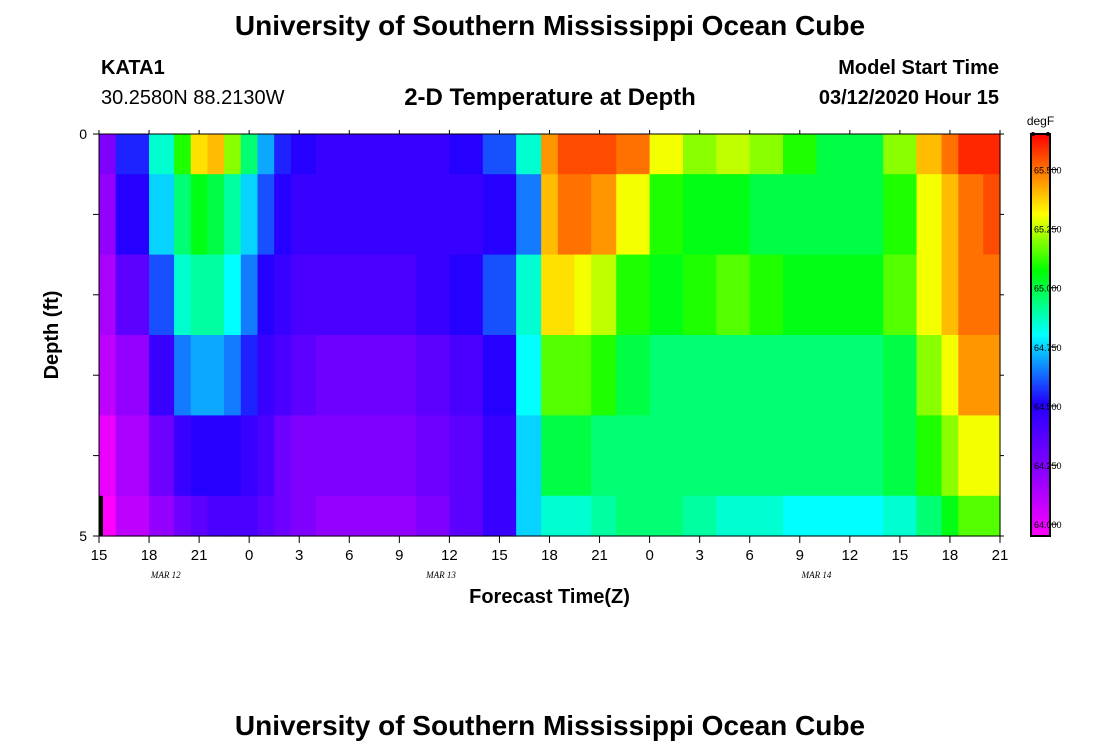 This screenshot has width=1100, height=750. I want to click on bottom-layer-marker, so click(101, 515).